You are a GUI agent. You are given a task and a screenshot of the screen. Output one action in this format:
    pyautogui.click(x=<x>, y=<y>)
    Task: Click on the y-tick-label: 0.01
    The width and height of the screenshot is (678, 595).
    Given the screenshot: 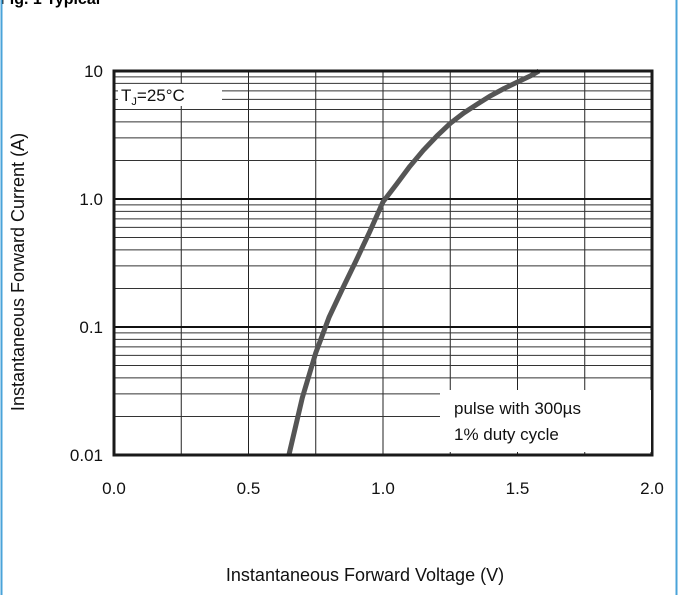 What is the action you would take?
    pyautogui.click(x=86, y=455)
    